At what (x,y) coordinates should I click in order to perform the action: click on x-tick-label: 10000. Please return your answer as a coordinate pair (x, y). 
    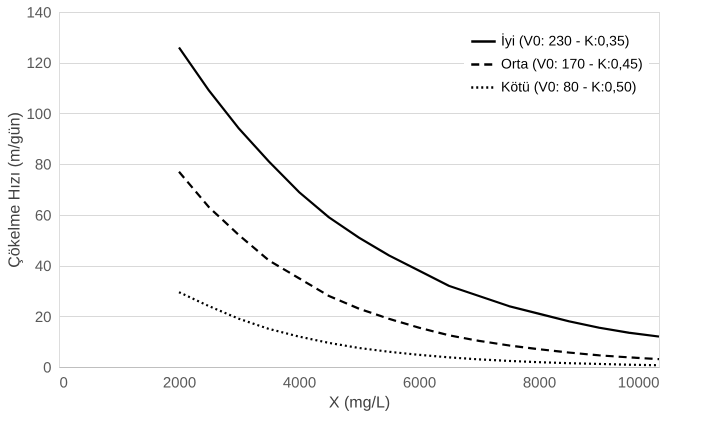
    Looking at the image, I should click on (639, 383).